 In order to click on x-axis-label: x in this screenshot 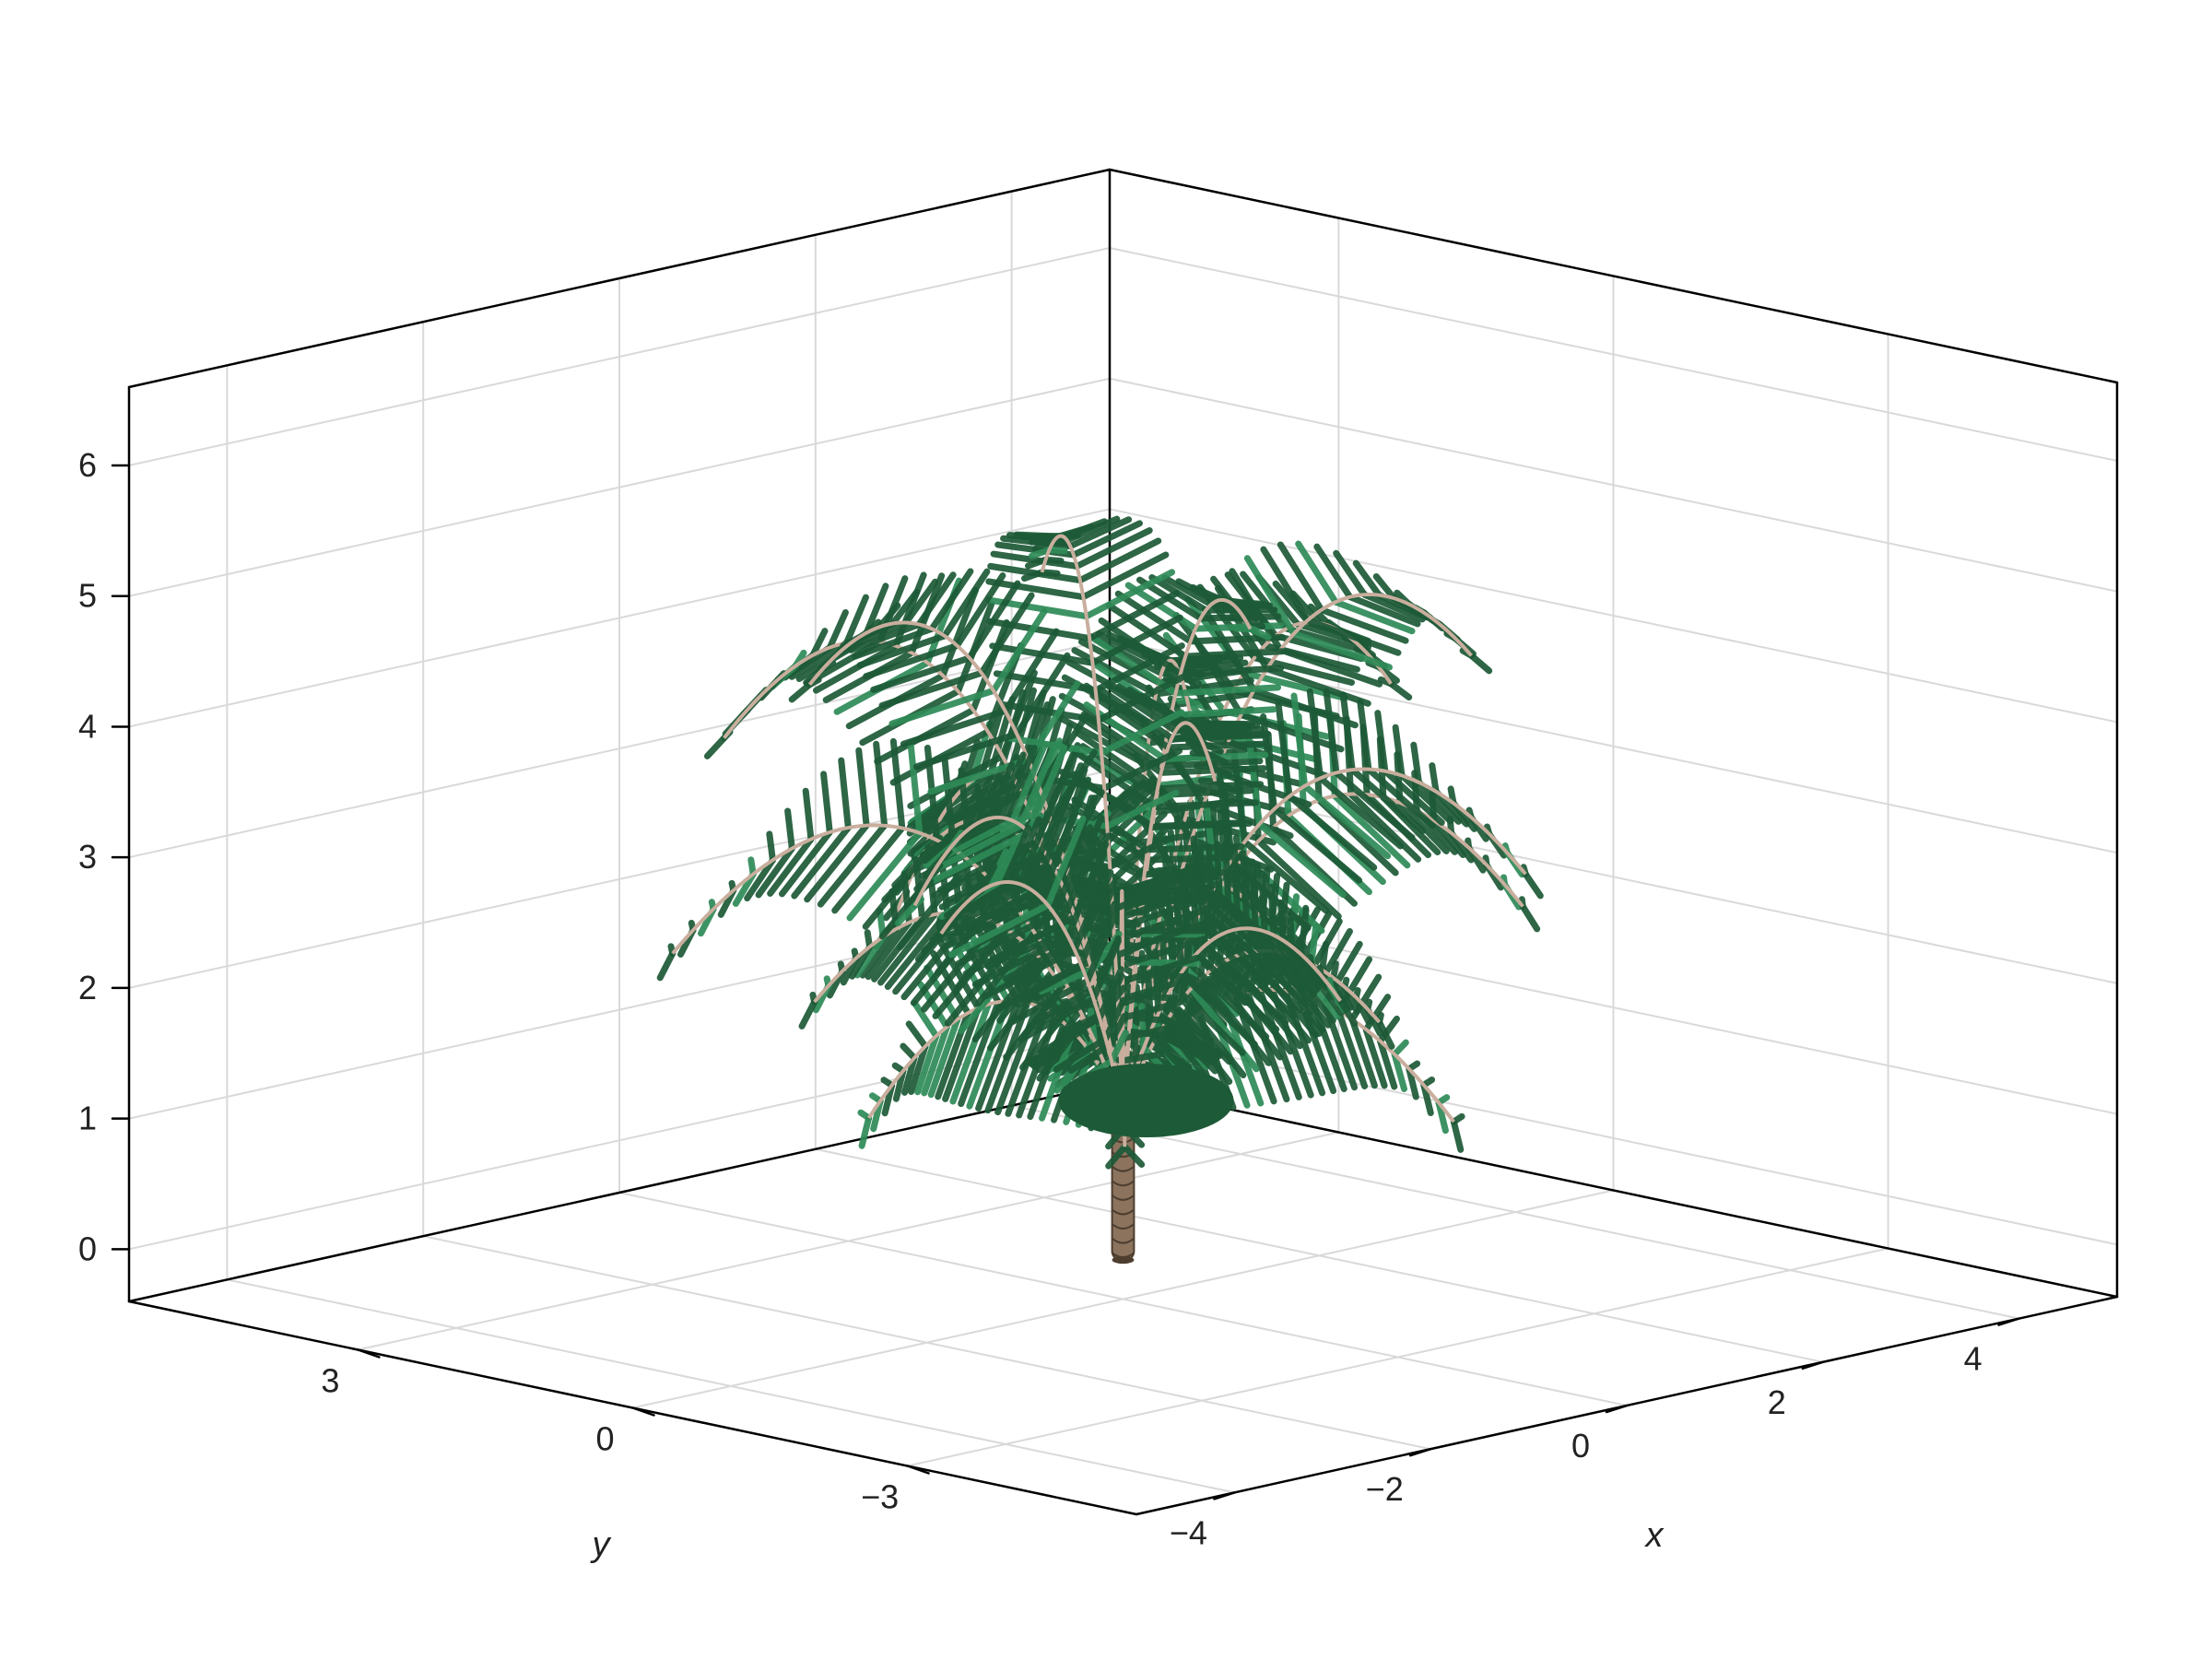, I will do `click(1654, 1535)`.